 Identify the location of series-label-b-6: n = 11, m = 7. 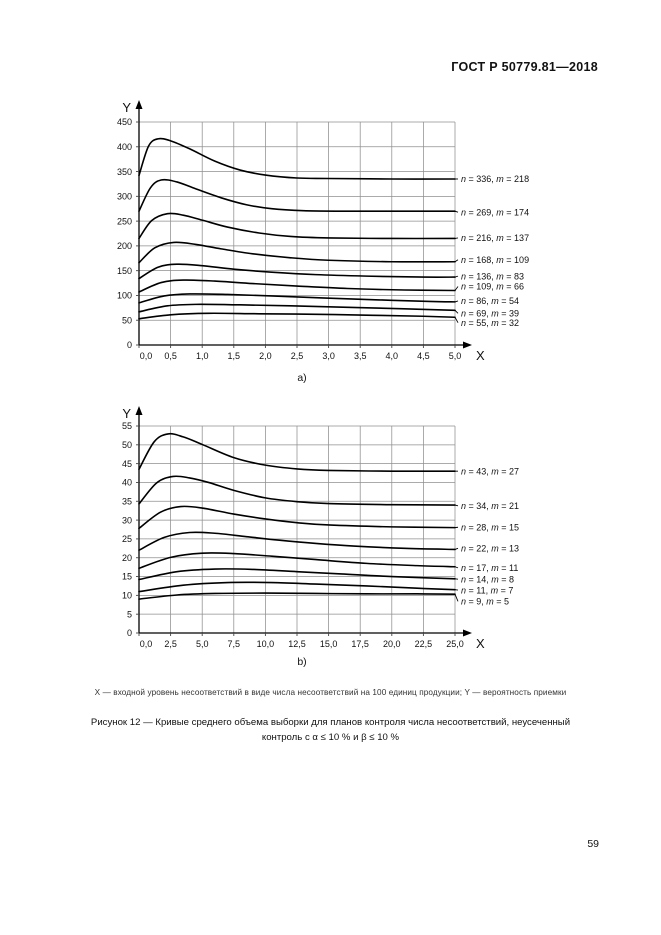
(487, 590).